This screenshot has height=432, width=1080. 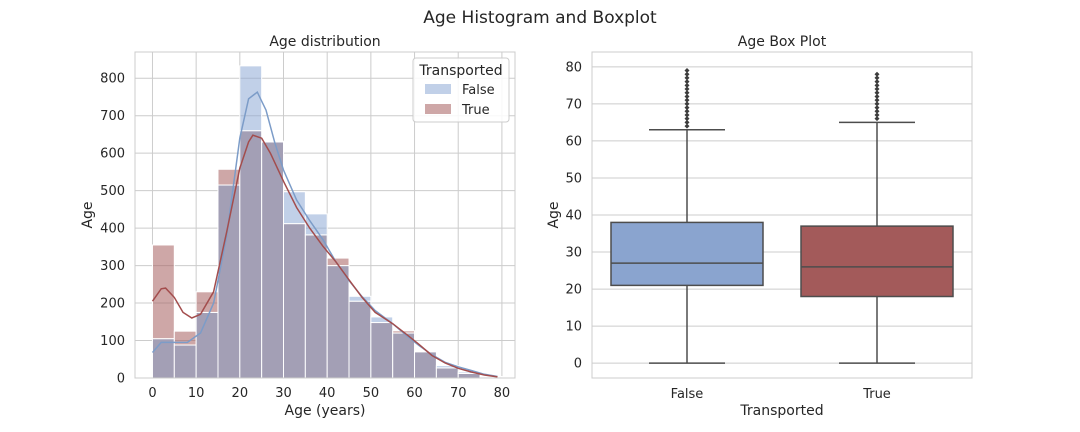 I want to click on histogram-x-tick-label: 50, so click(x=371, y=393).